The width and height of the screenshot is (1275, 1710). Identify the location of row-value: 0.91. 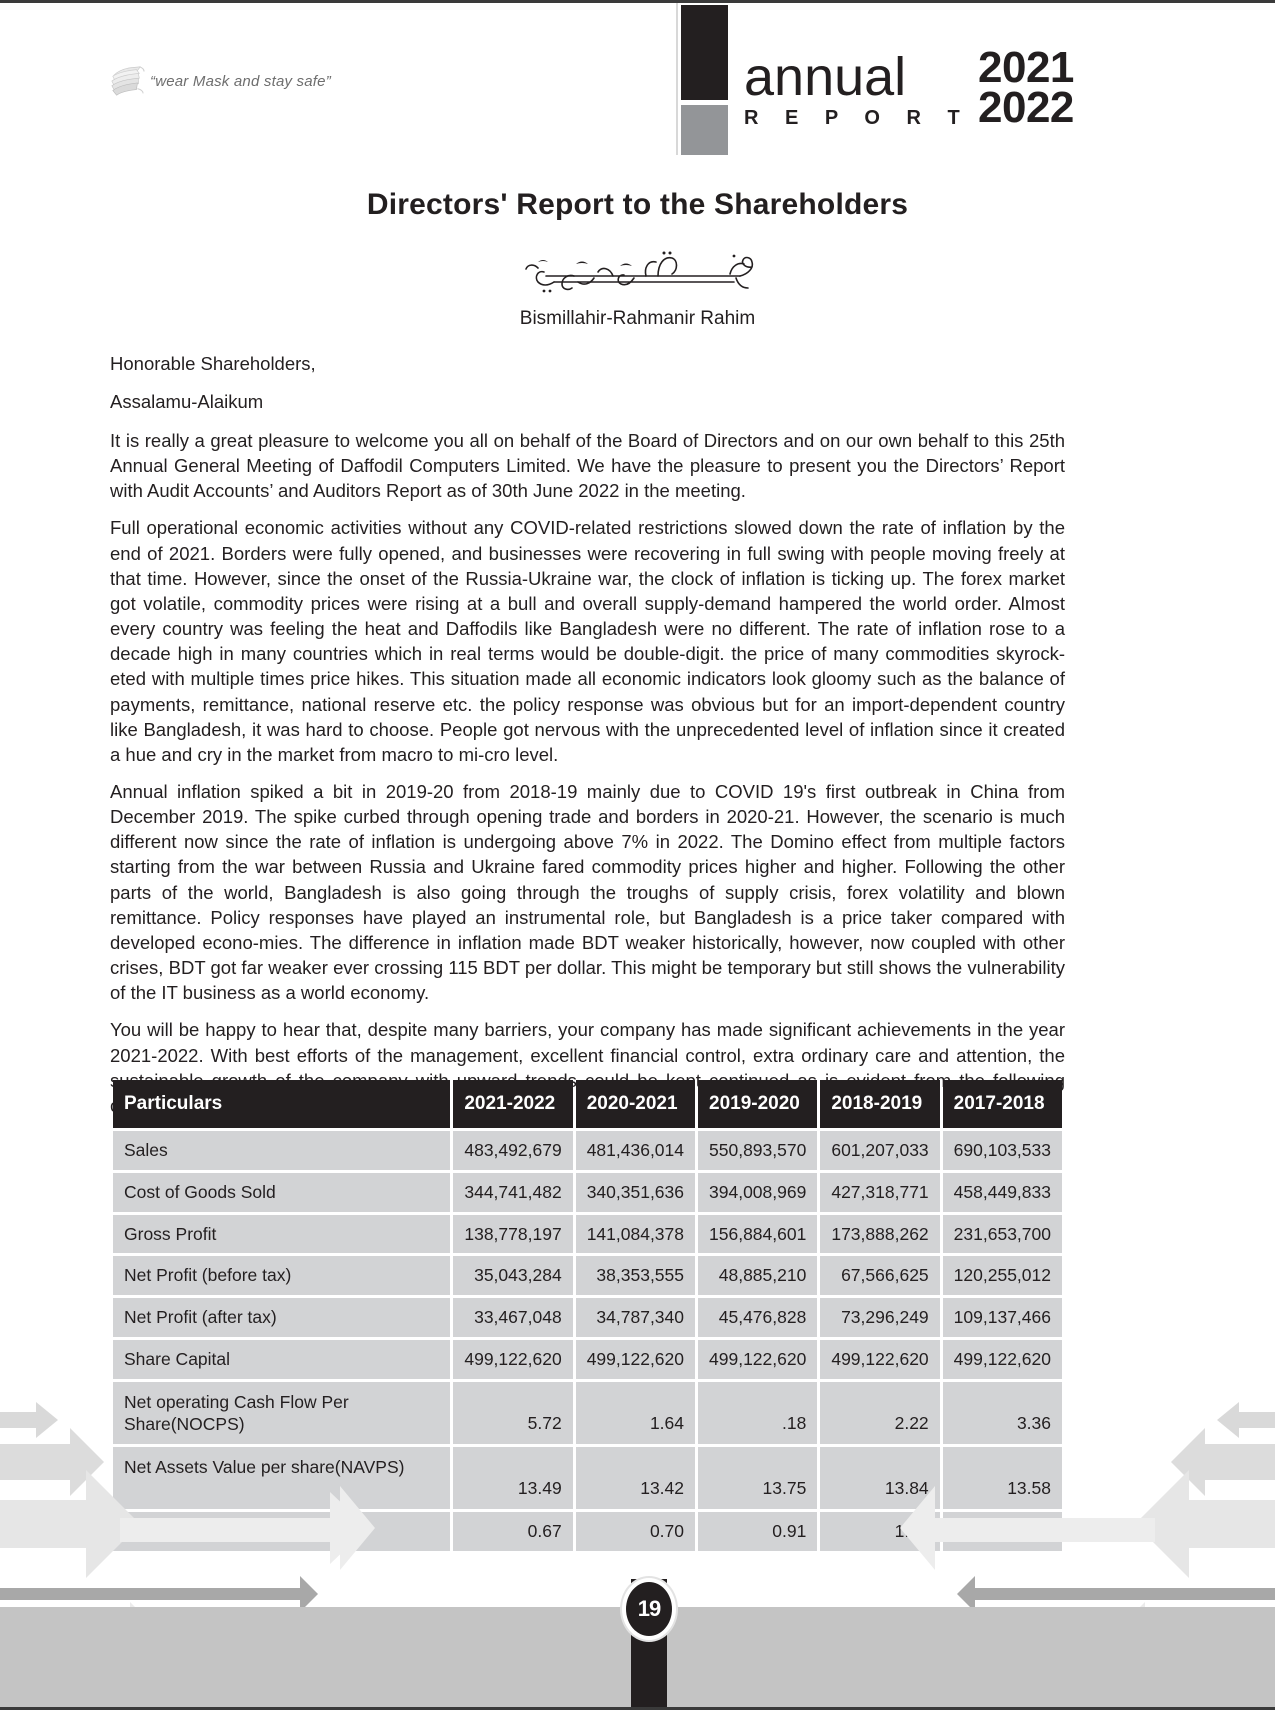
(758, 1531).